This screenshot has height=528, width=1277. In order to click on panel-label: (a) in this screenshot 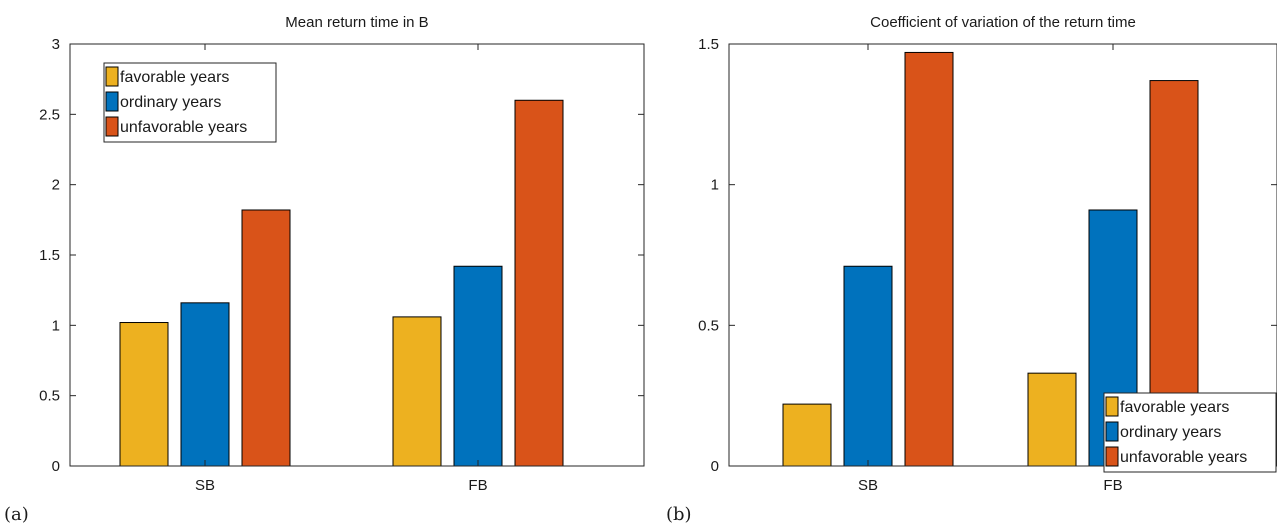, I will do `click(16, 514)`.